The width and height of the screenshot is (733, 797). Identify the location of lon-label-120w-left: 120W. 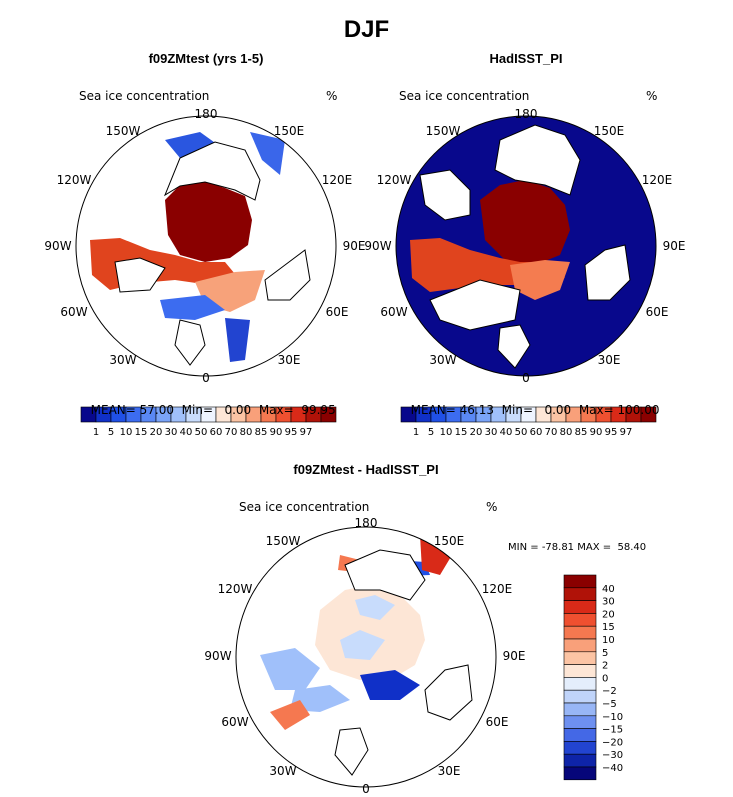
(74, 180).